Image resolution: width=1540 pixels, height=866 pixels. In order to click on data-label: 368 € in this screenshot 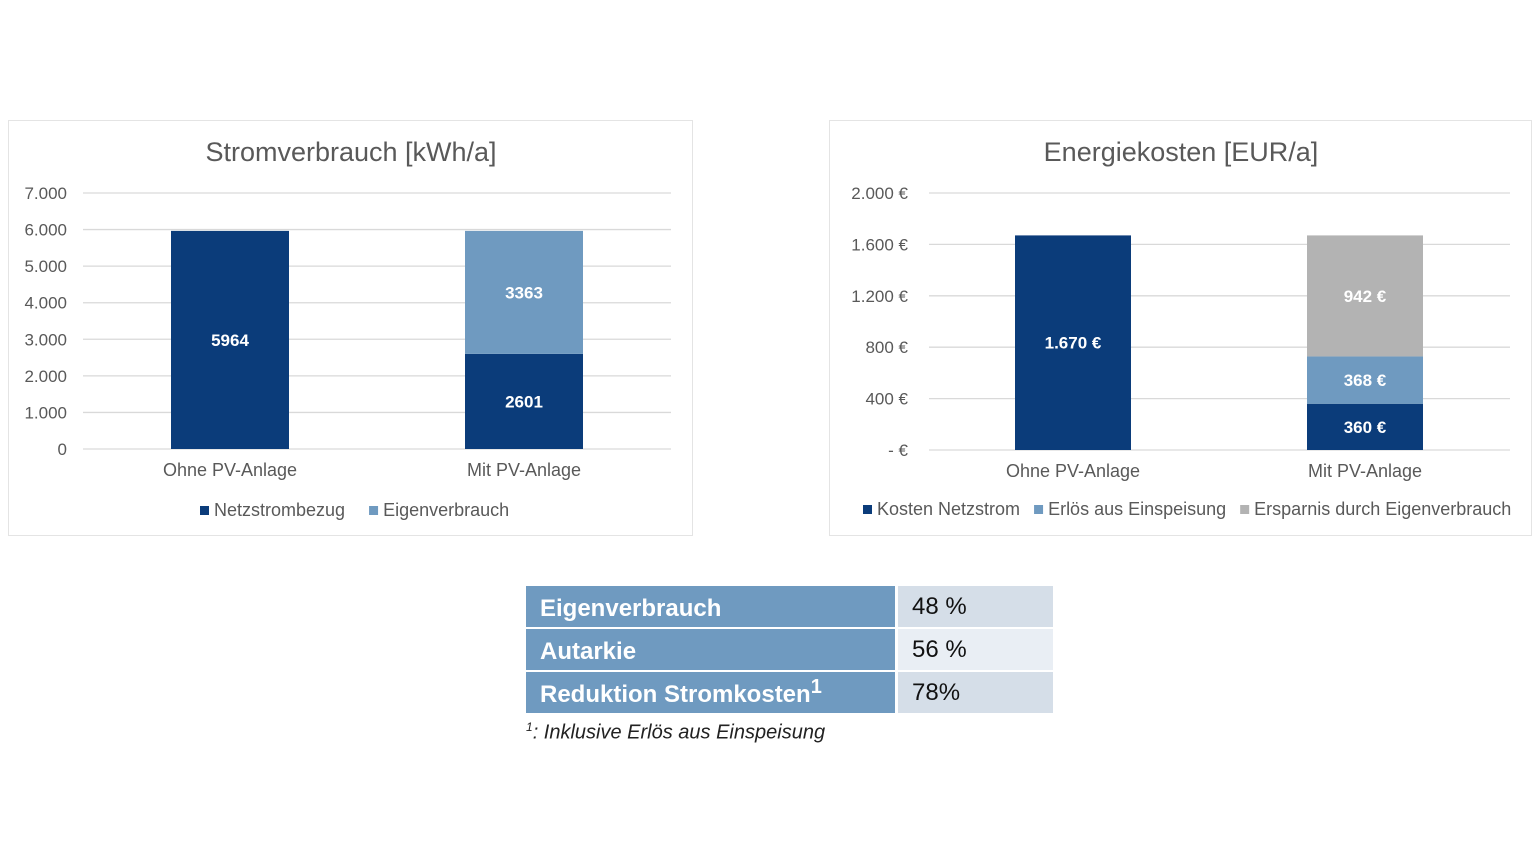, I will do `click(1365, 380)`.